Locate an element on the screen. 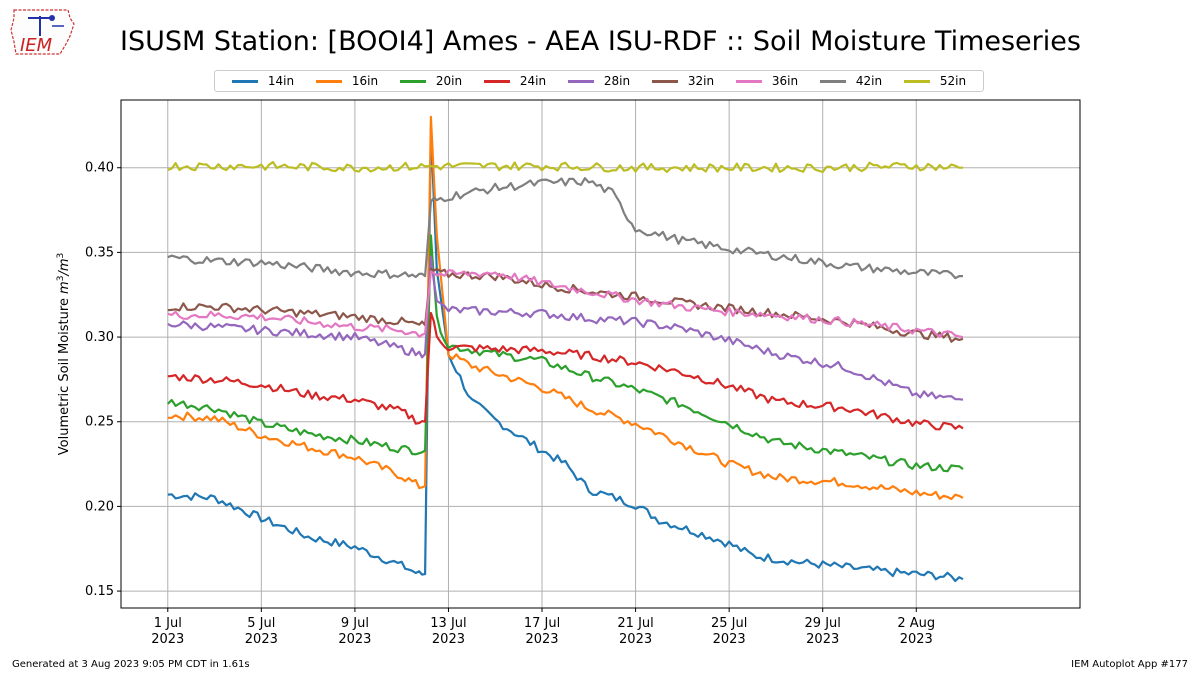 The image size is (1200, 675). series-line-28in is located at coordinates (565, 328).